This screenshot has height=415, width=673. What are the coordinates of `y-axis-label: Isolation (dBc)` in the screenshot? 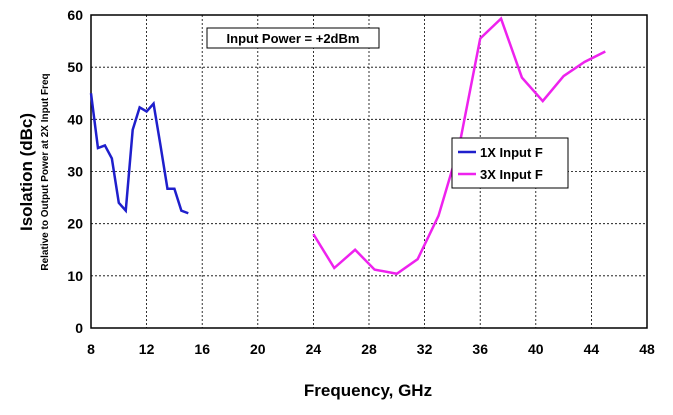 It's located at (26, 172).